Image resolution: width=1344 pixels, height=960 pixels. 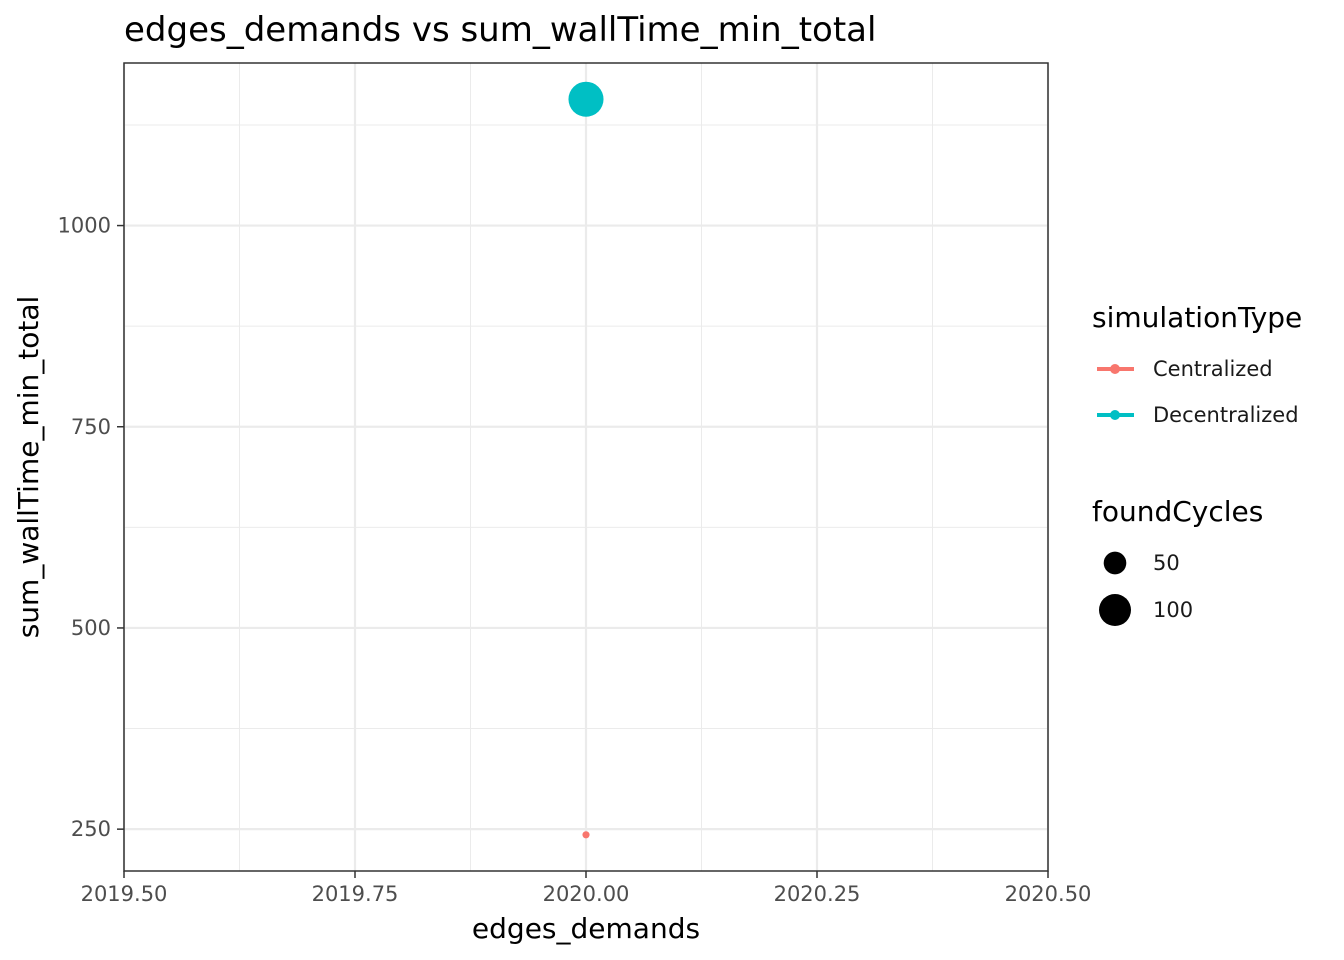 I want to click on x-tick-label: 2019.50, so click(x=124, y=894).